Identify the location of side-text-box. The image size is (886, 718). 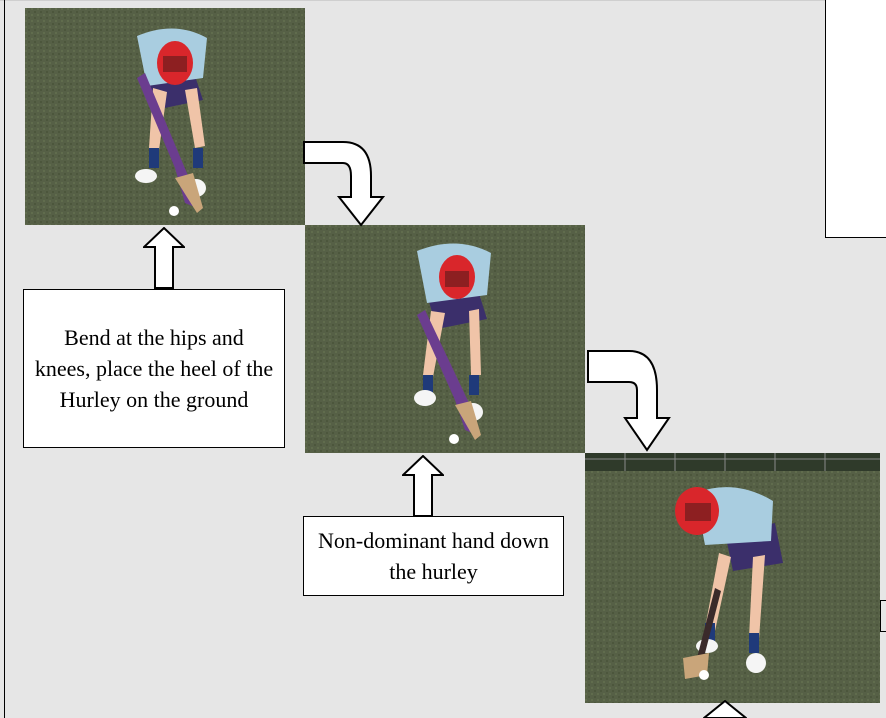
(855, 119).